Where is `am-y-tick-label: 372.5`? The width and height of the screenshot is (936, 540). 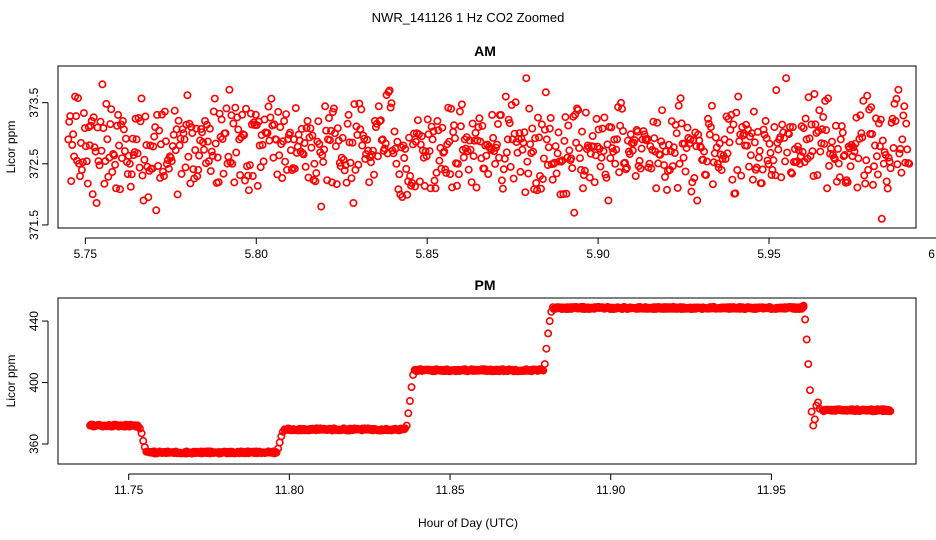
am-y-tick-label: 372.5 is located at coordinates (34, 163).